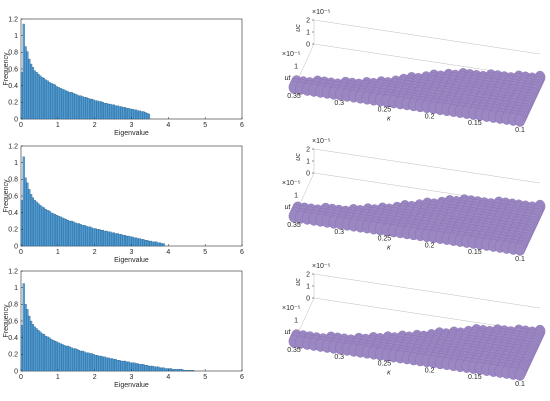 Image resolution: width=550 pixels, height=401 pixels. What do you see at coordinates (13, 230) in the screenshot?
I see `y-tick-label: 0.2` at bounding box center [13, 230].